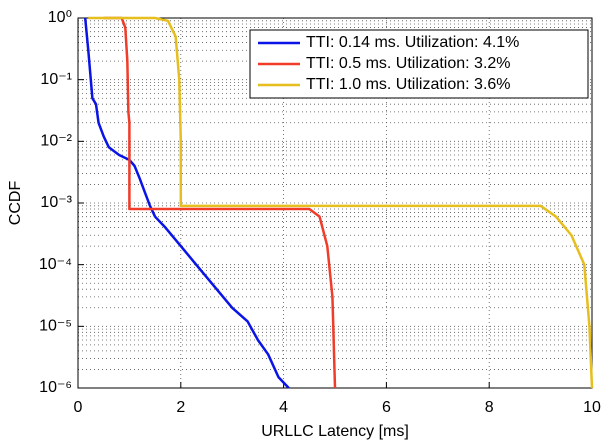  I want to click on y-axis-label: CCDF, so click(15, 203).